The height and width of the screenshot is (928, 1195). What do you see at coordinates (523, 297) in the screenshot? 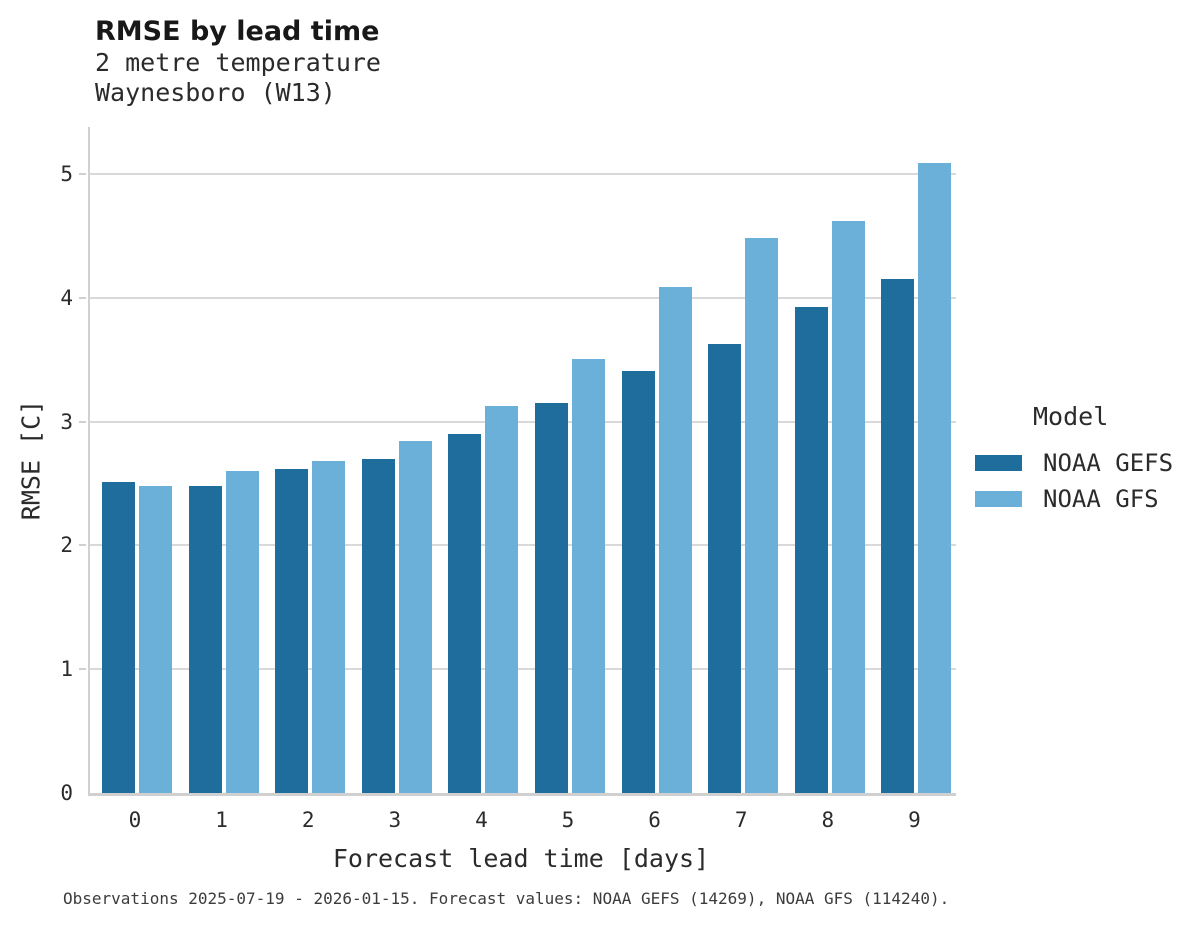
I see `gridline-y4` at bounding box center [523, 297].